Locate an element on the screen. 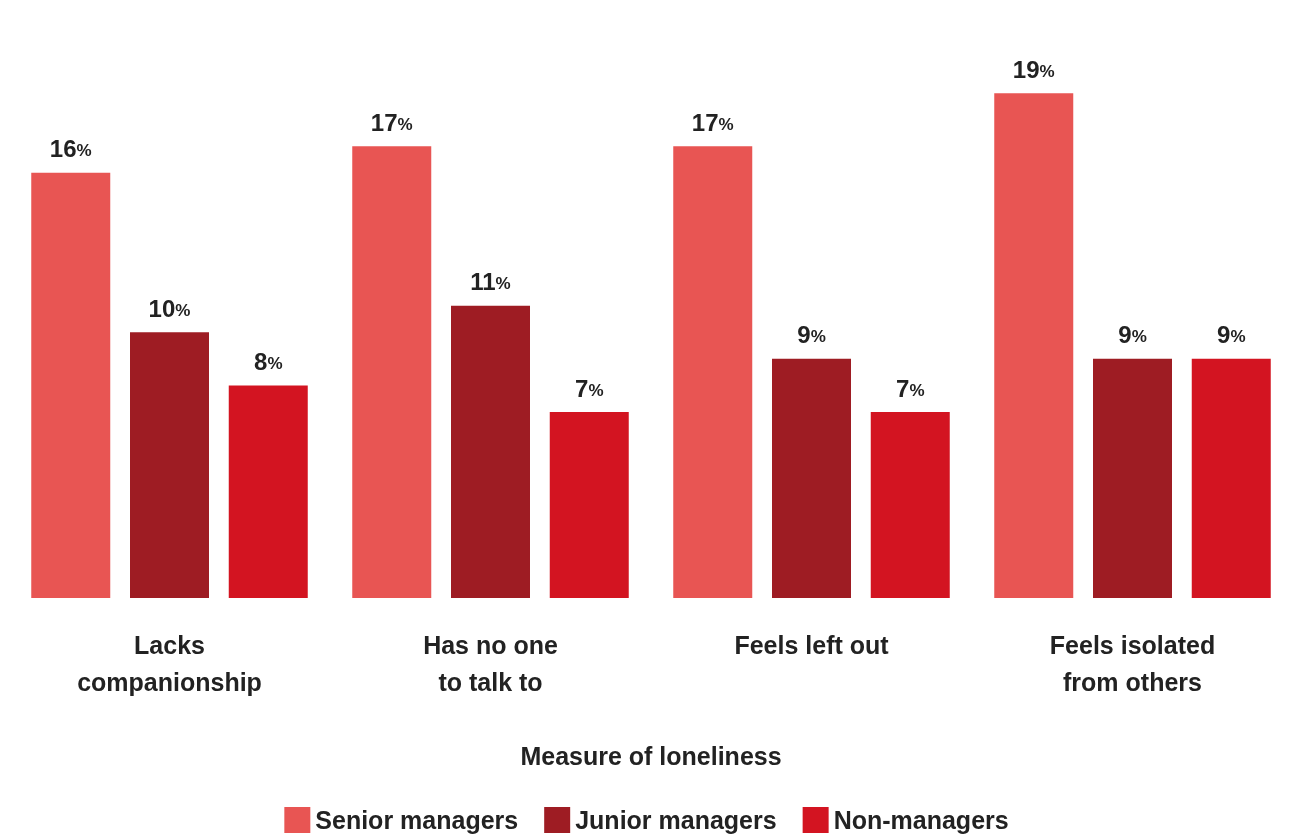 Image resolution: width=1293 pixels, height=838 pixels. x-tick-label: Feels isolated from others is located at coordinates (1132, 663).